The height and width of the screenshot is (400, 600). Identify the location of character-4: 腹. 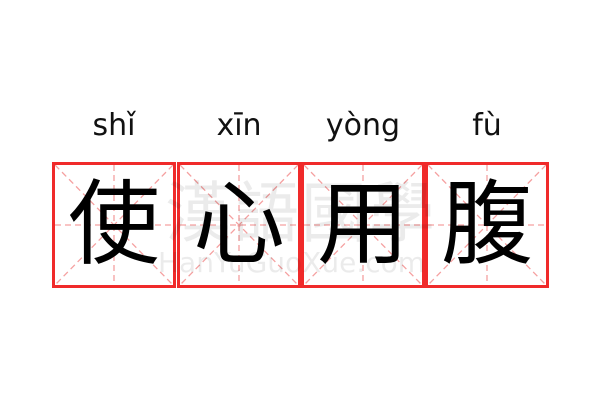
(486, 224).